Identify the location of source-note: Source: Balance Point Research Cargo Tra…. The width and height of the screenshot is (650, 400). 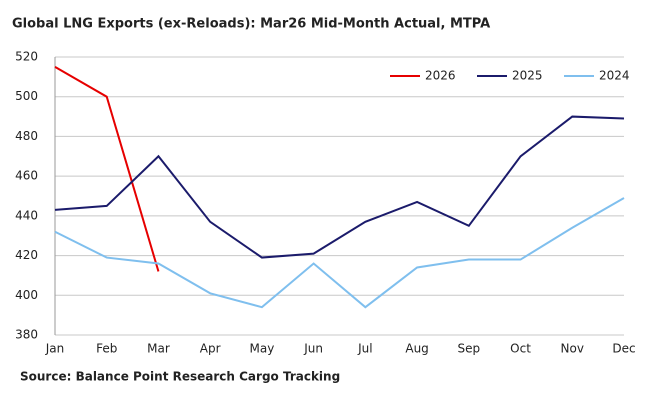
(180, 377).